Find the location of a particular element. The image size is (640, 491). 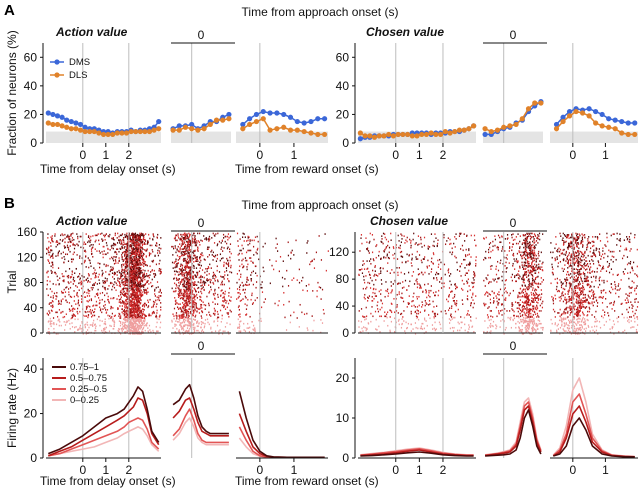

approach-zero-a-right-label: 0 is located at coordinates (513, 35).